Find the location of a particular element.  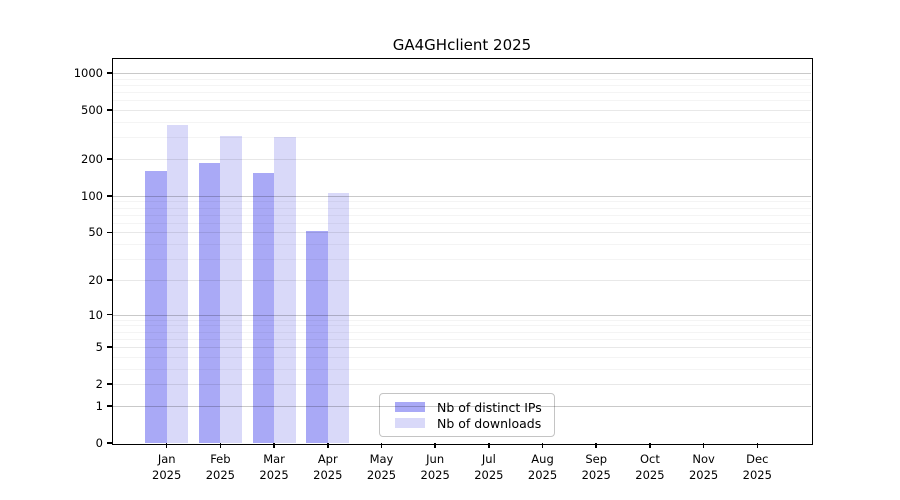

legend-swatch-downloads is located at coordinates (410, 423).